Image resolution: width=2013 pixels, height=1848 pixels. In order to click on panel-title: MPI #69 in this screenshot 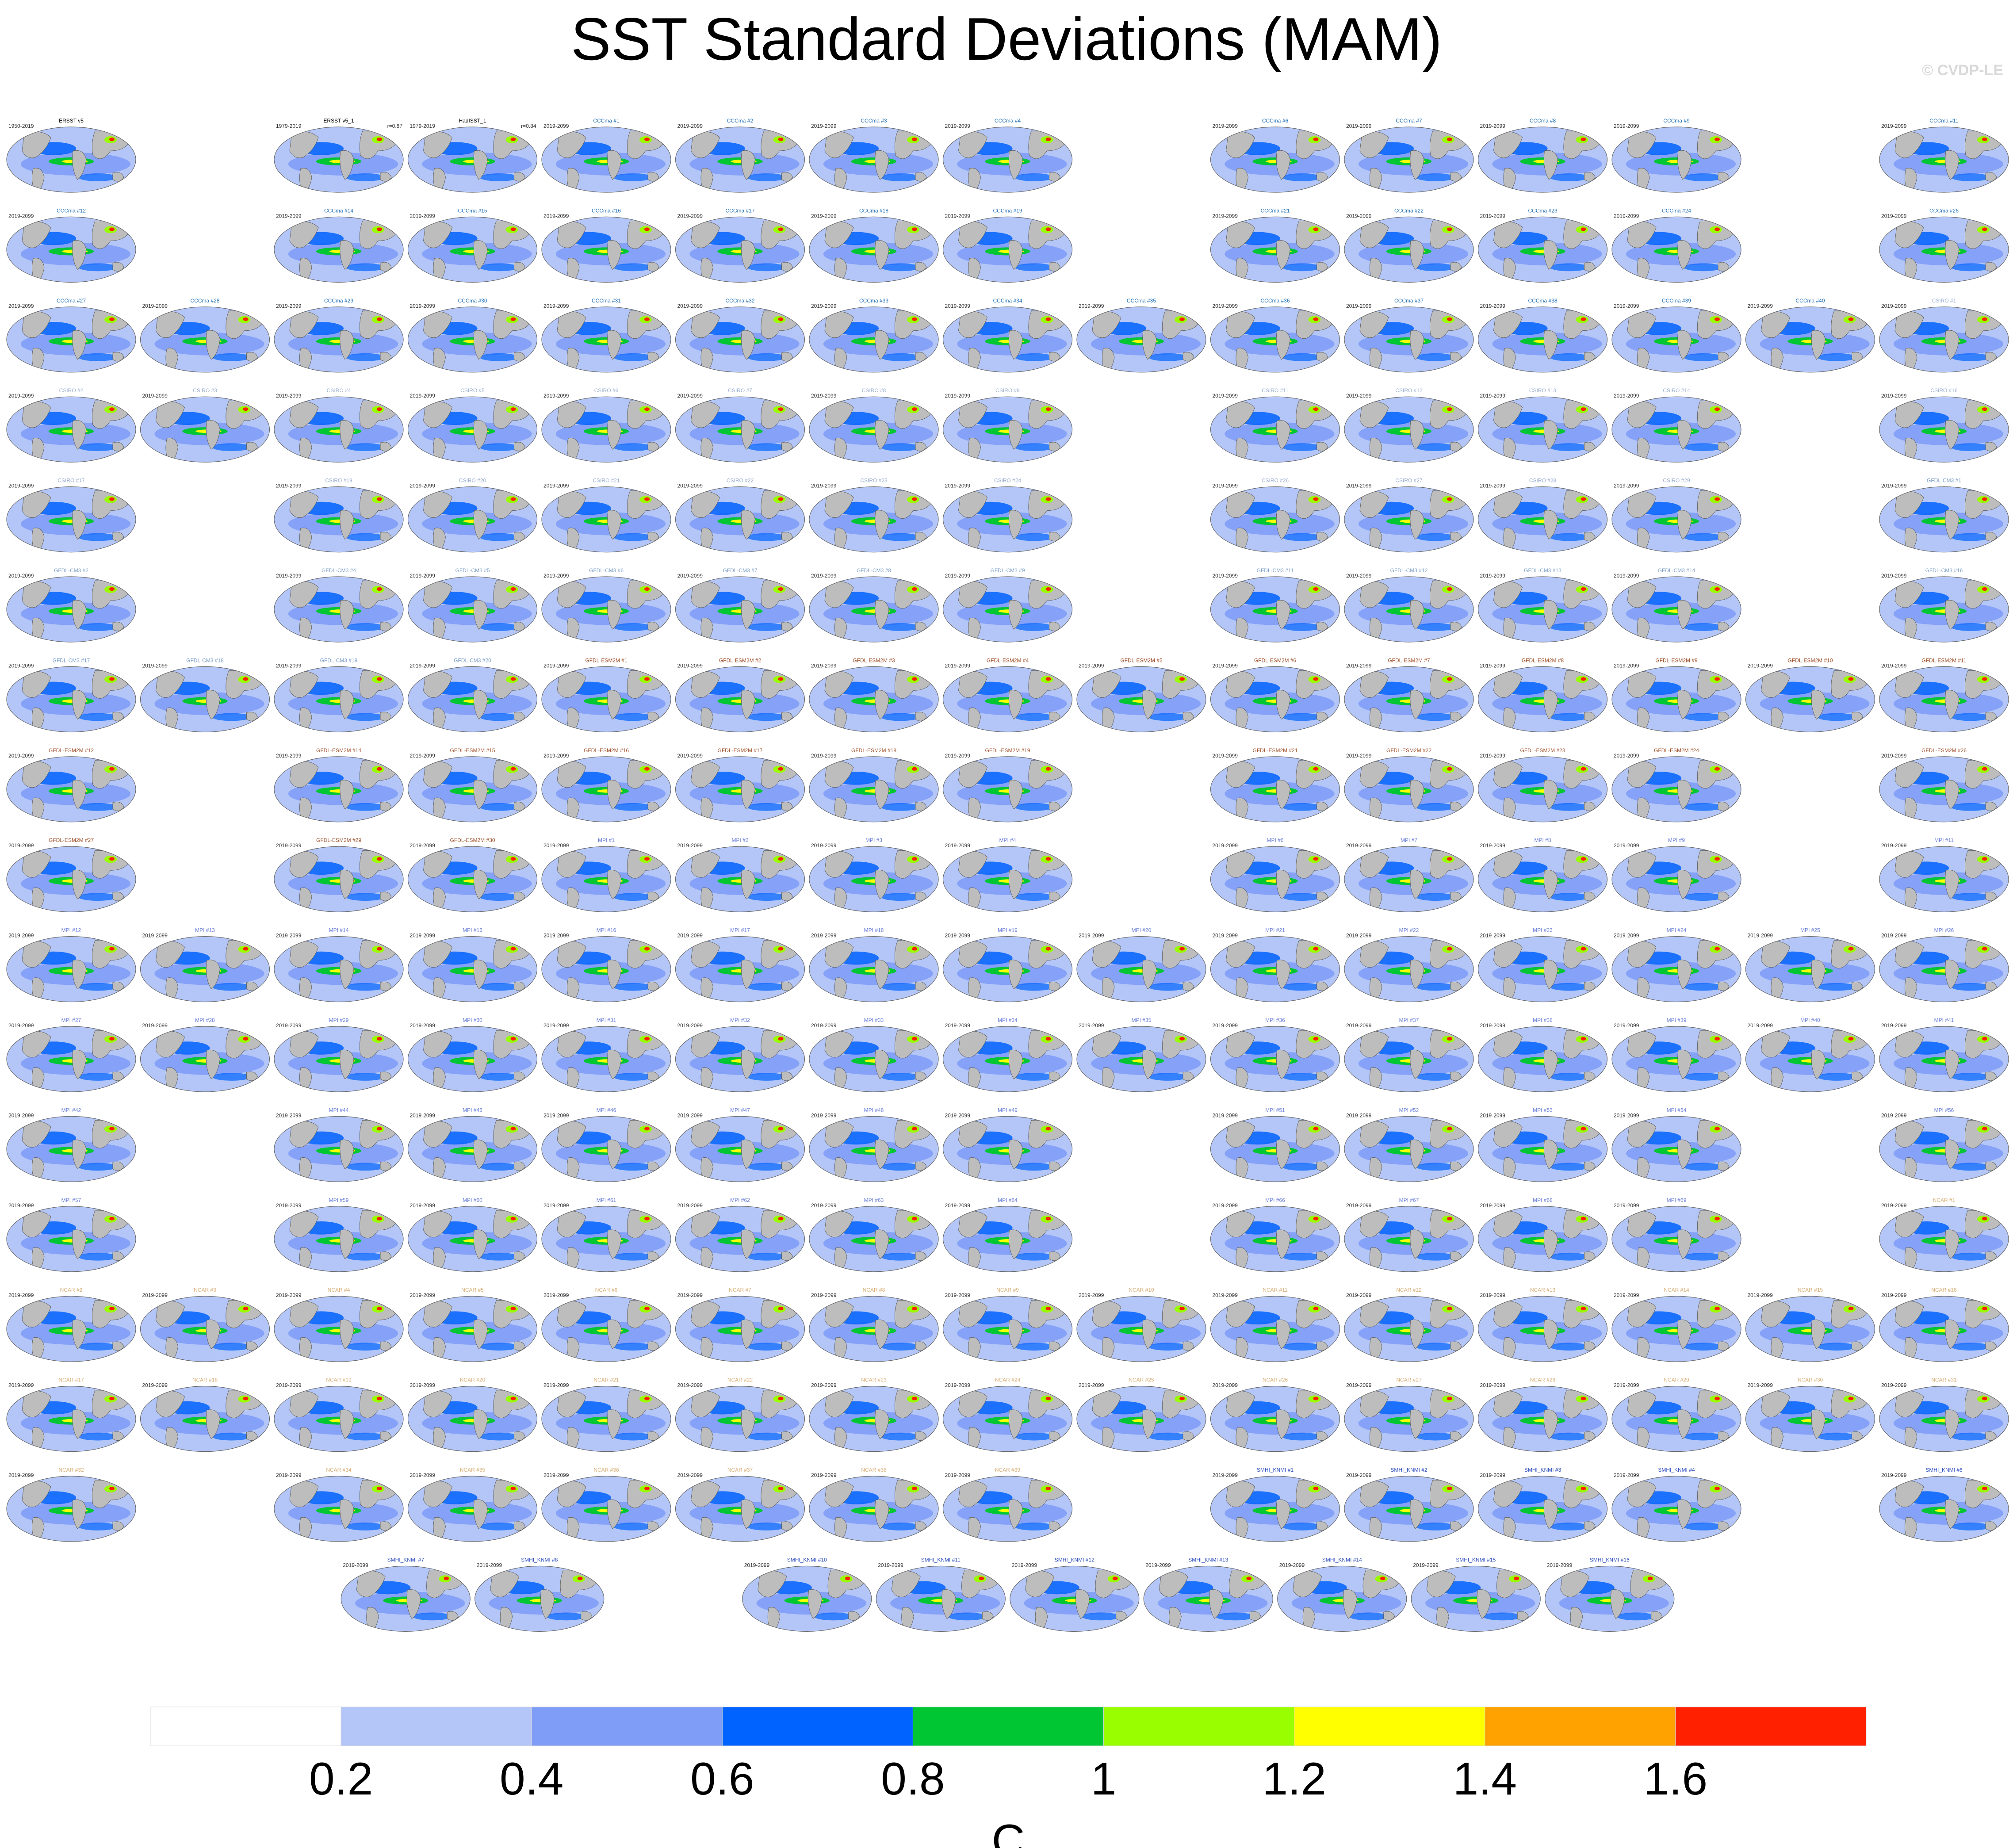, I will do `click(1677, 1200)`.